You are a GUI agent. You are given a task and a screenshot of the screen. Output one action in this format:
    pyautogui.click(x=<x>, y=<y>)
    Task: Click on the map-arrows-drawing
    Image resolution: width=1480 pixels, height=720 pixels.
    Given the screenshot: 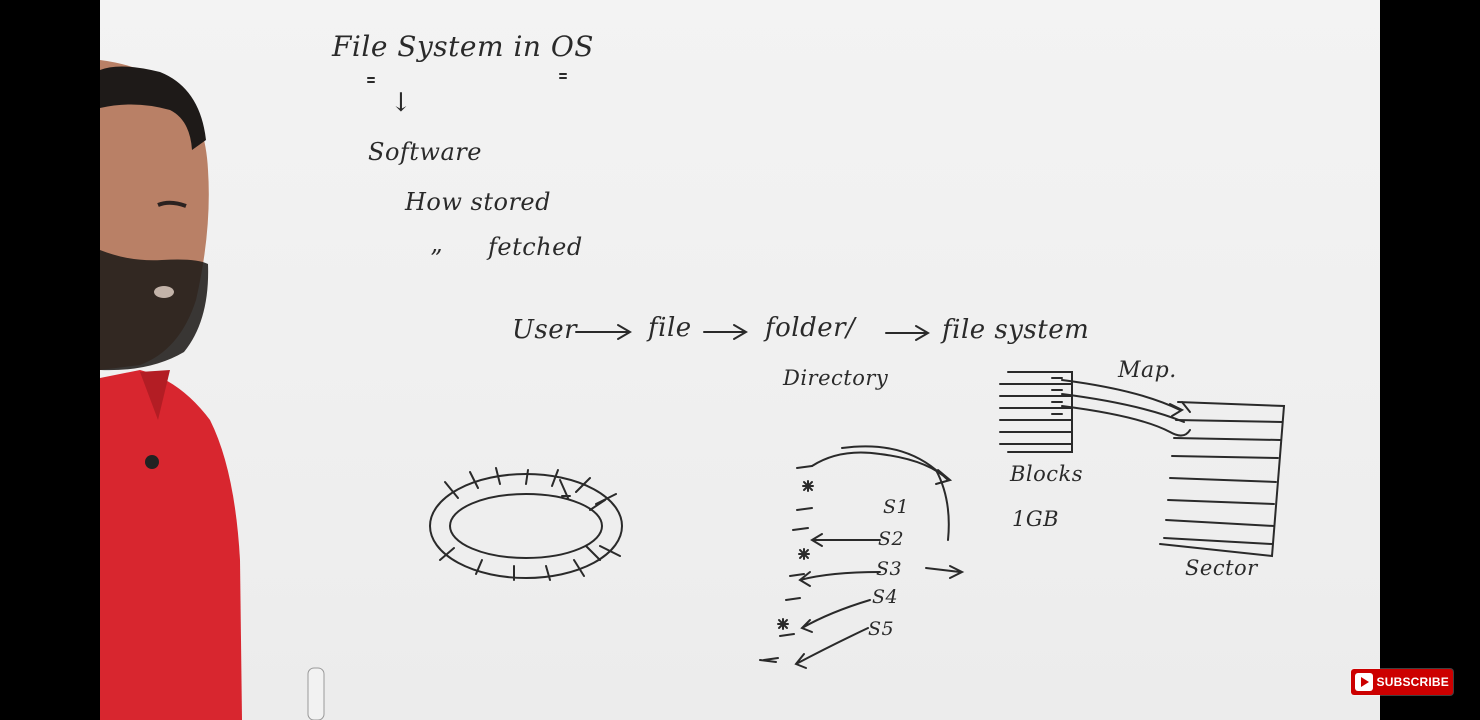 What is the action you would take?
    pyautogui.click(x=1126, y=408)
    